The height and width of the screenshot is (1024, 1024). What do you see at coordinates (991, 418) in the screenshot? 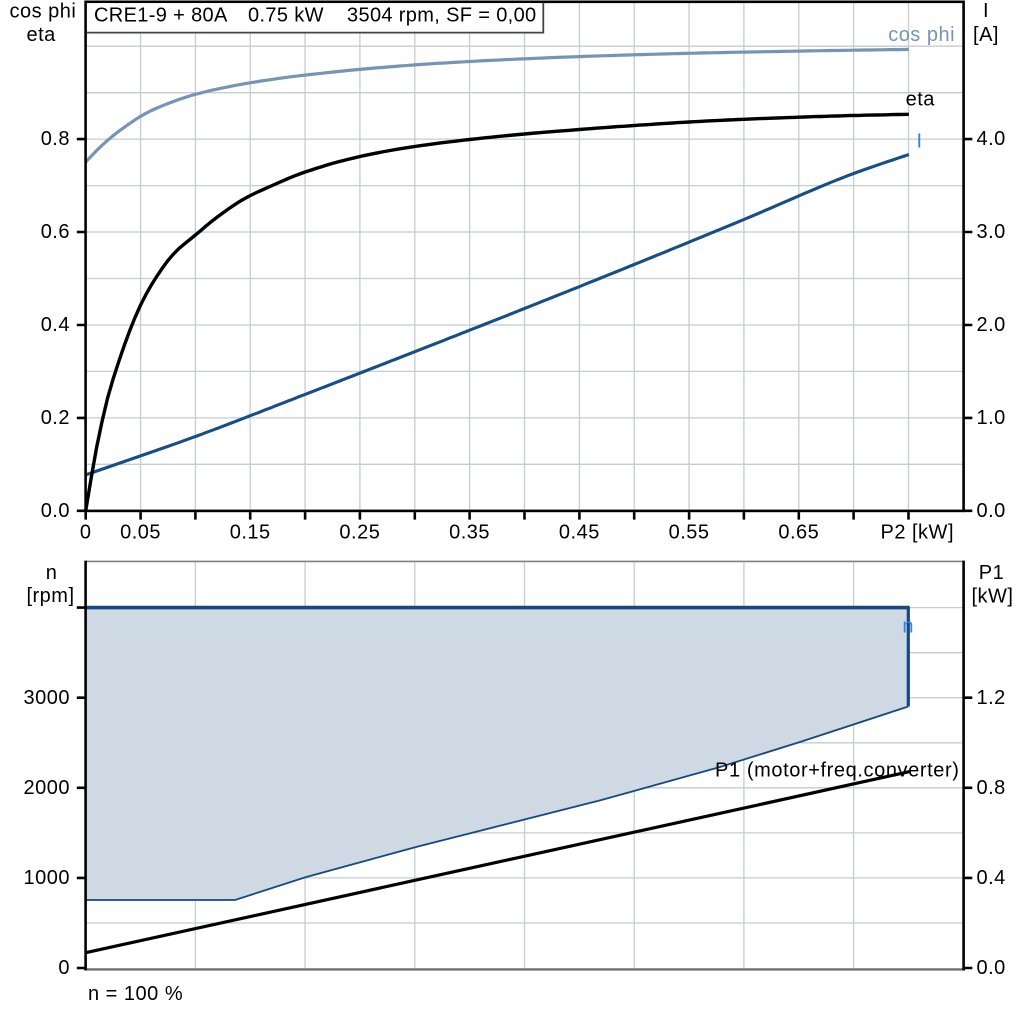
I see `svg-text: 1.0` at bounding box center [991, 418].